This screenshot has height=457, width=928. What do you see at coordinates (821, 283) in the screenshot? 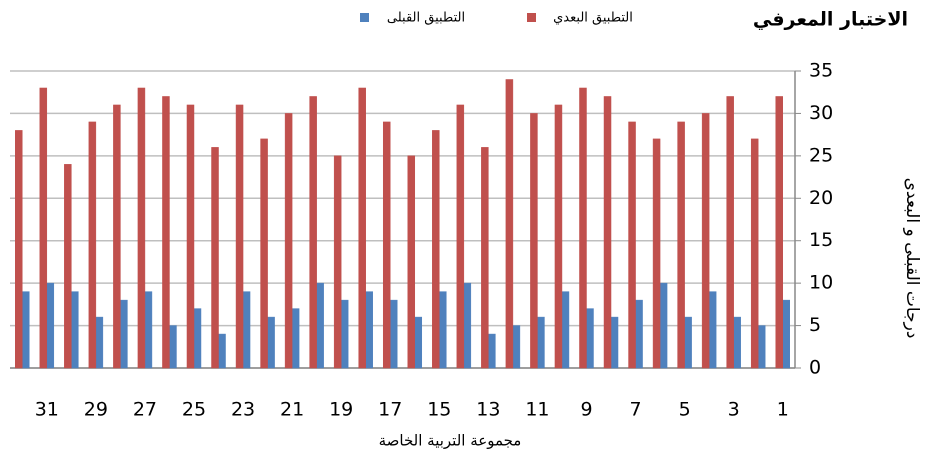
I see `y-tick-label: 10` at bounding box center [821, 283].